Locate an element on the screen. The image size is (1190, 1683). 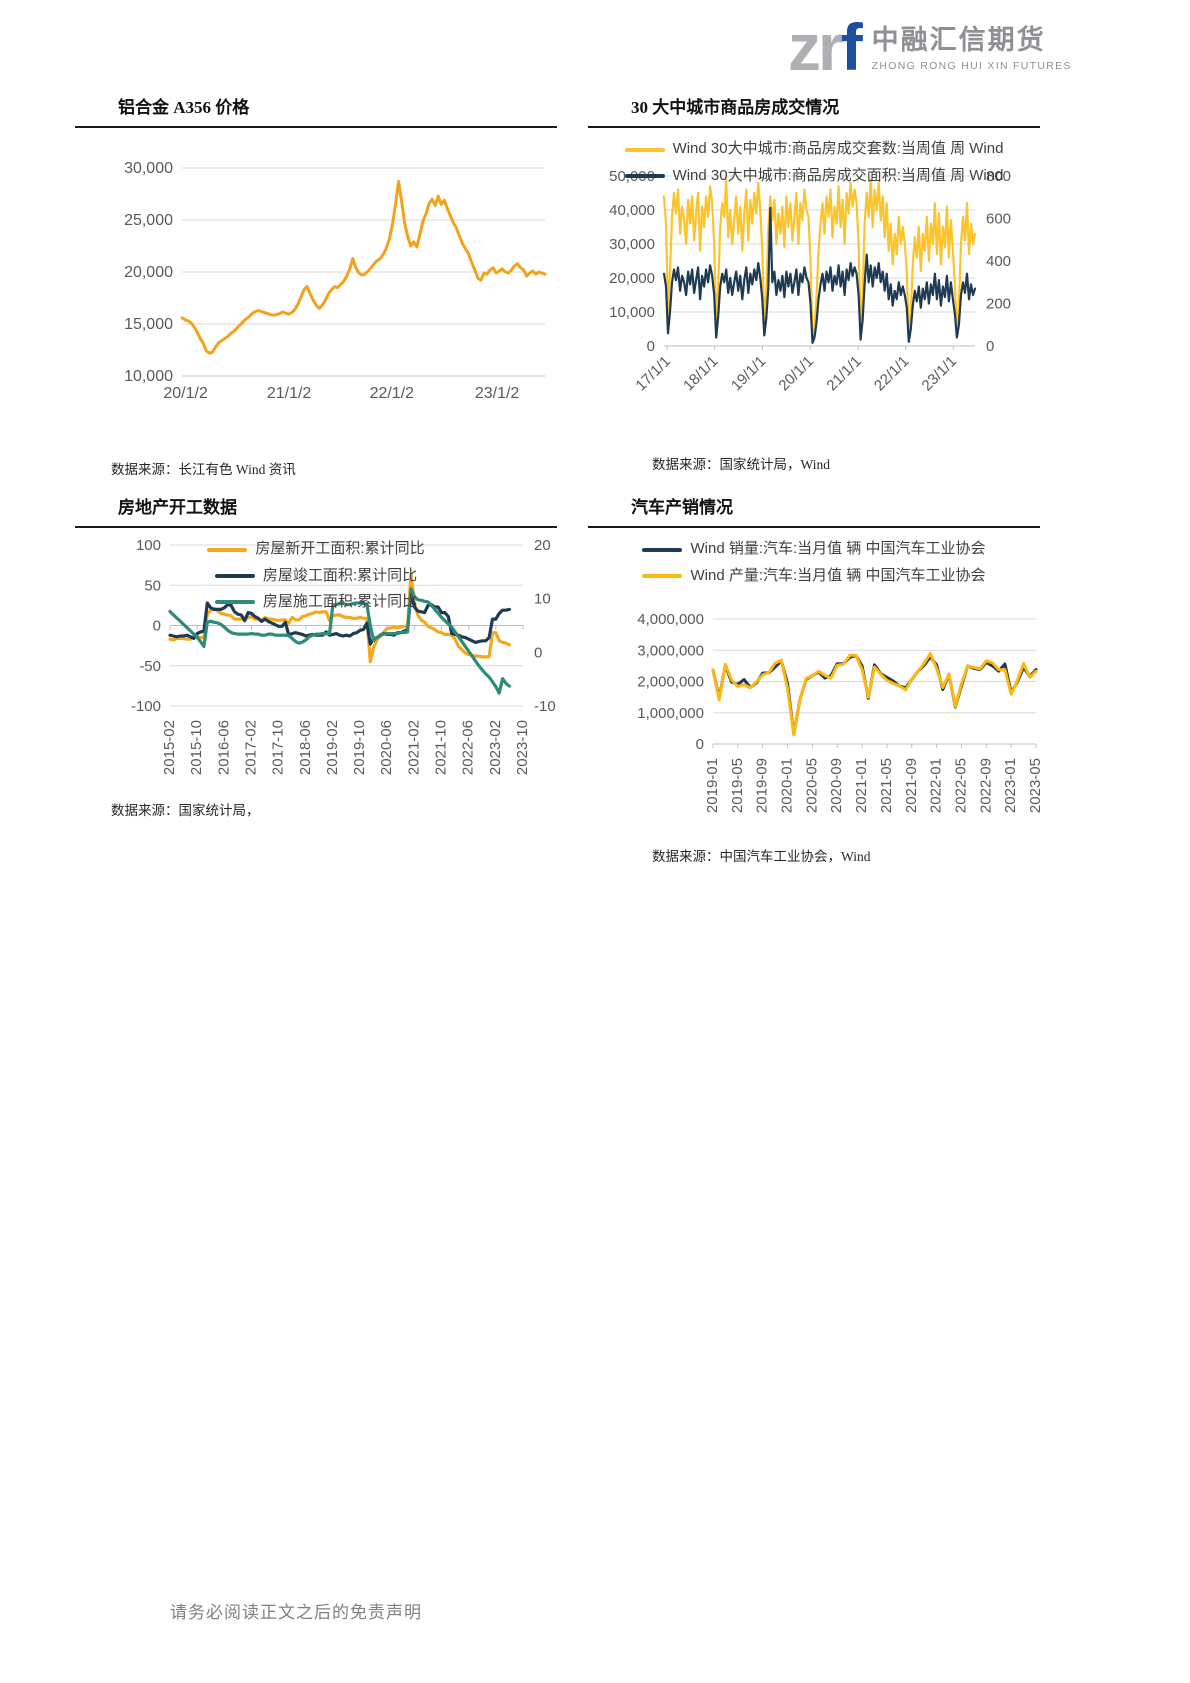
chart-title: 房地产开工数据 is located at coordinates (177, 507).